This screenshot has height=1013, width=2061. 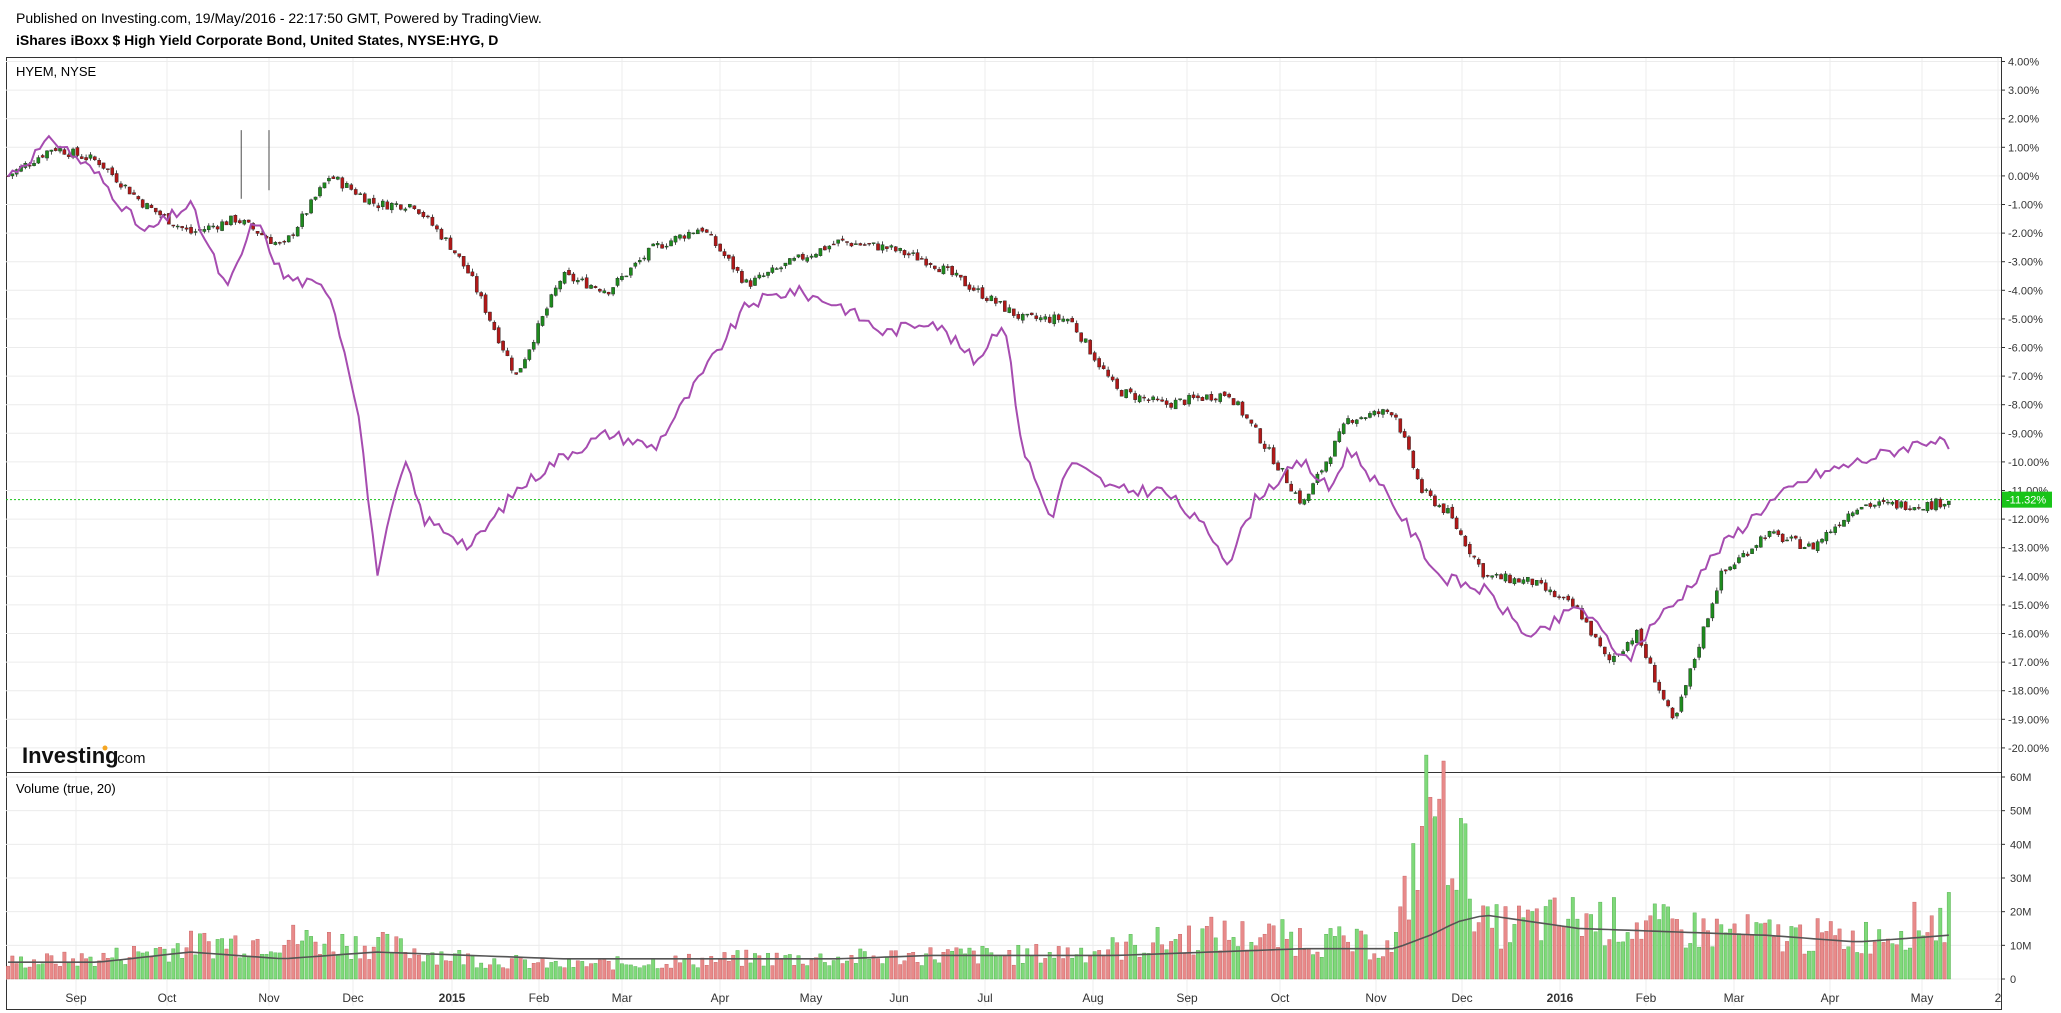 I want to click on y-tick-label: -17.00%, so click(x=2028, y=663).